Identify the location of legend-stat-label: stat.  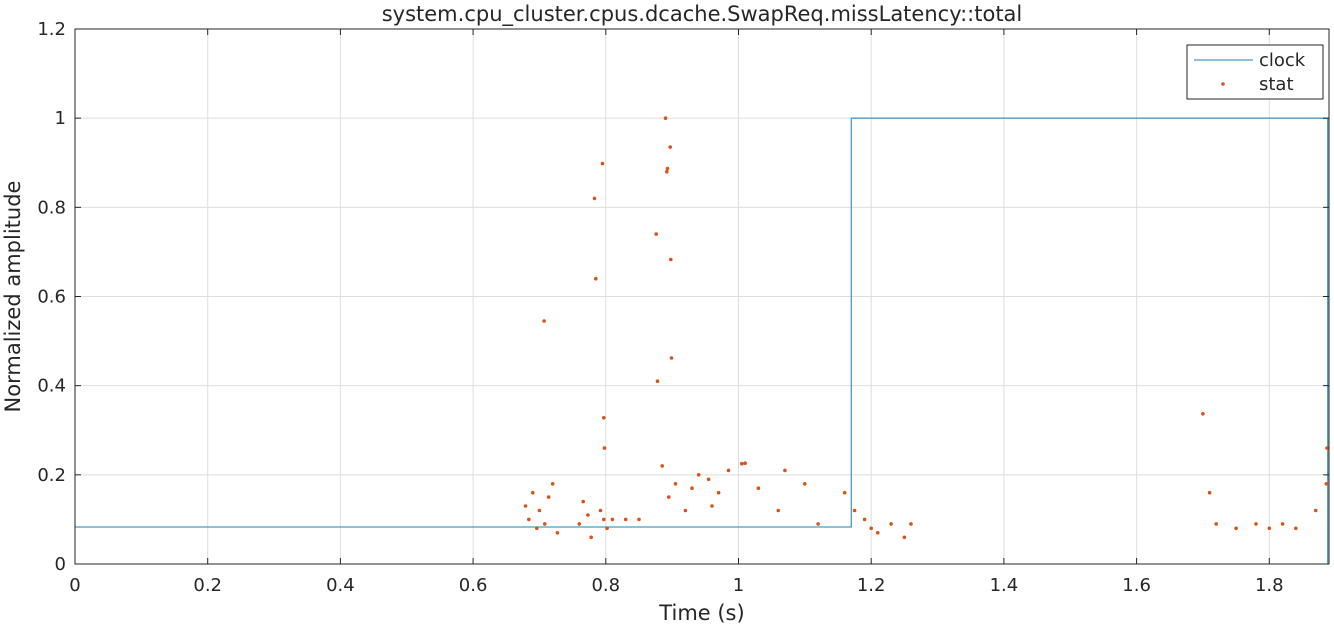
(1276, 84).